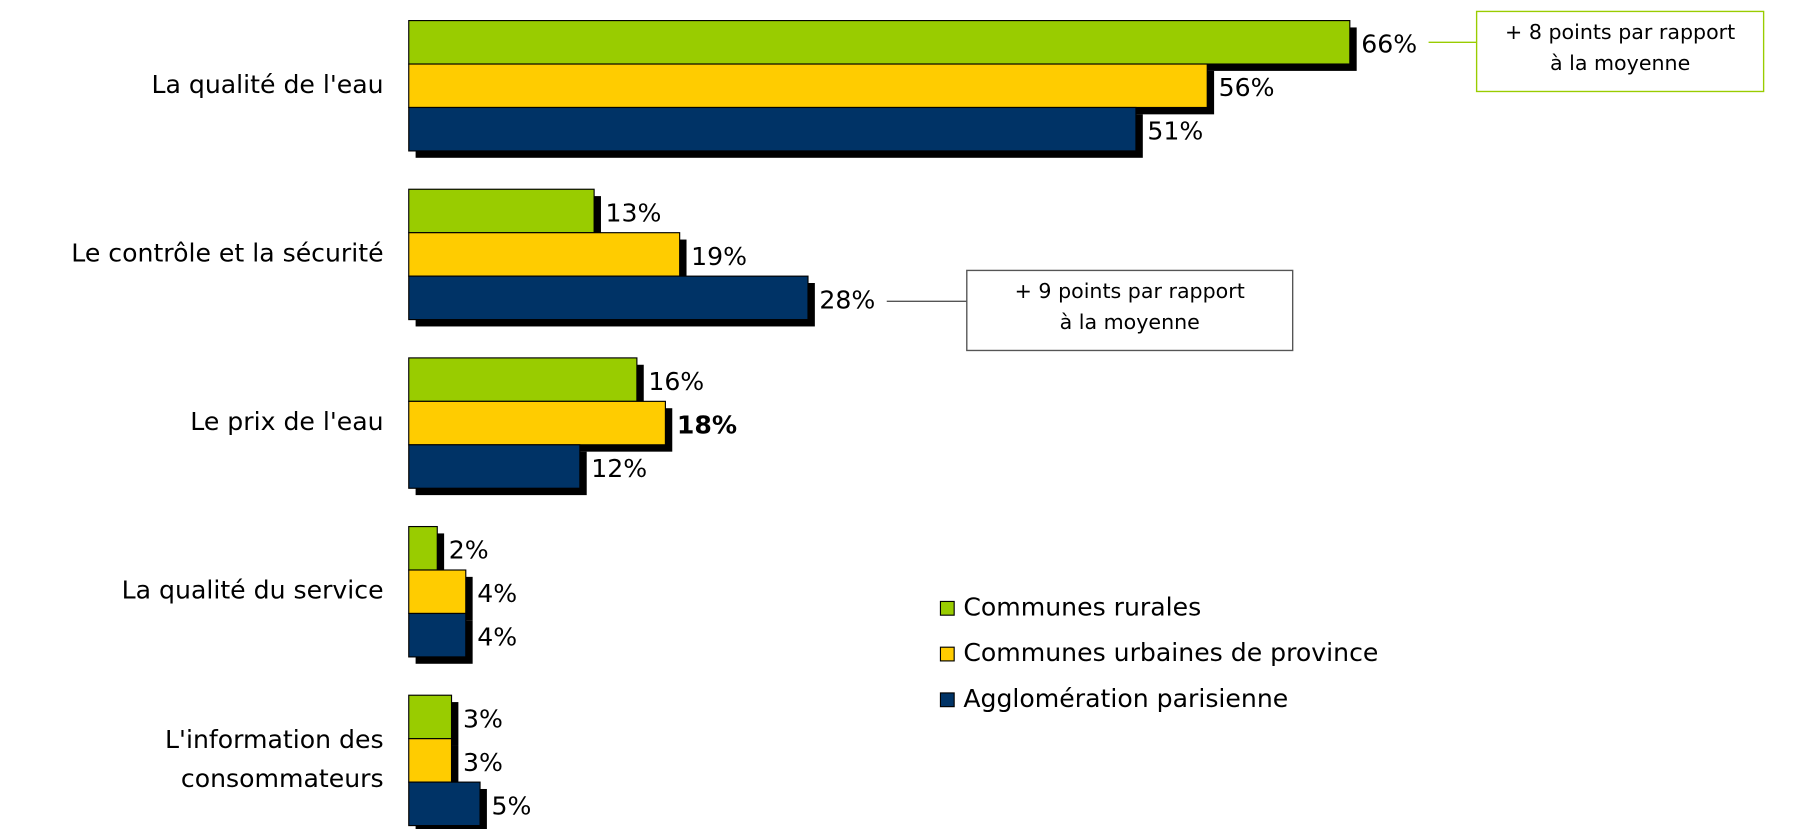 This screenshot has width=1794, height=829. What do you see at coordinates (511, 805) in the screenshot?
I see `value-label: 5%` at bounding box center [511, 805].